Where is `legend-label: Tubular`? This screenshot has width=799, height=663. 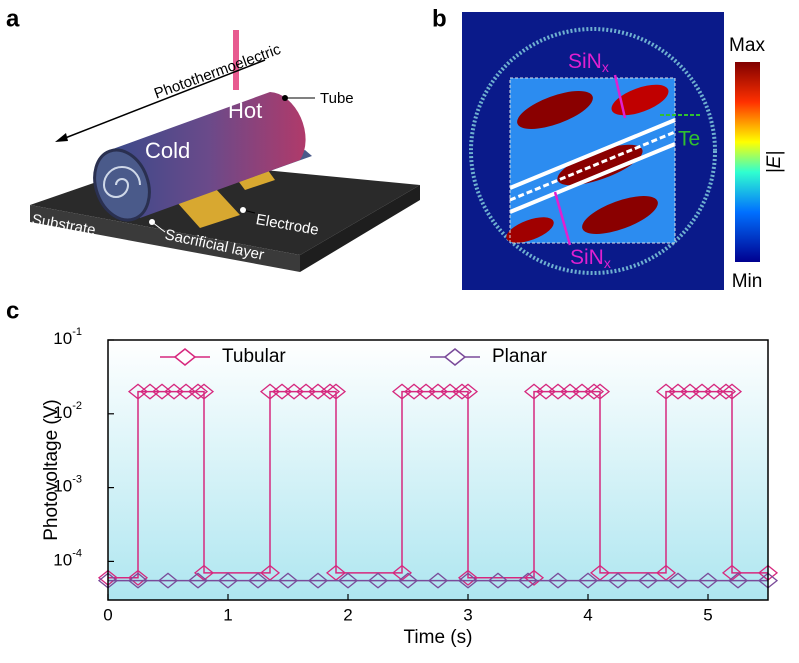
legend-label: Tubular is located at coordinates (254, 356).